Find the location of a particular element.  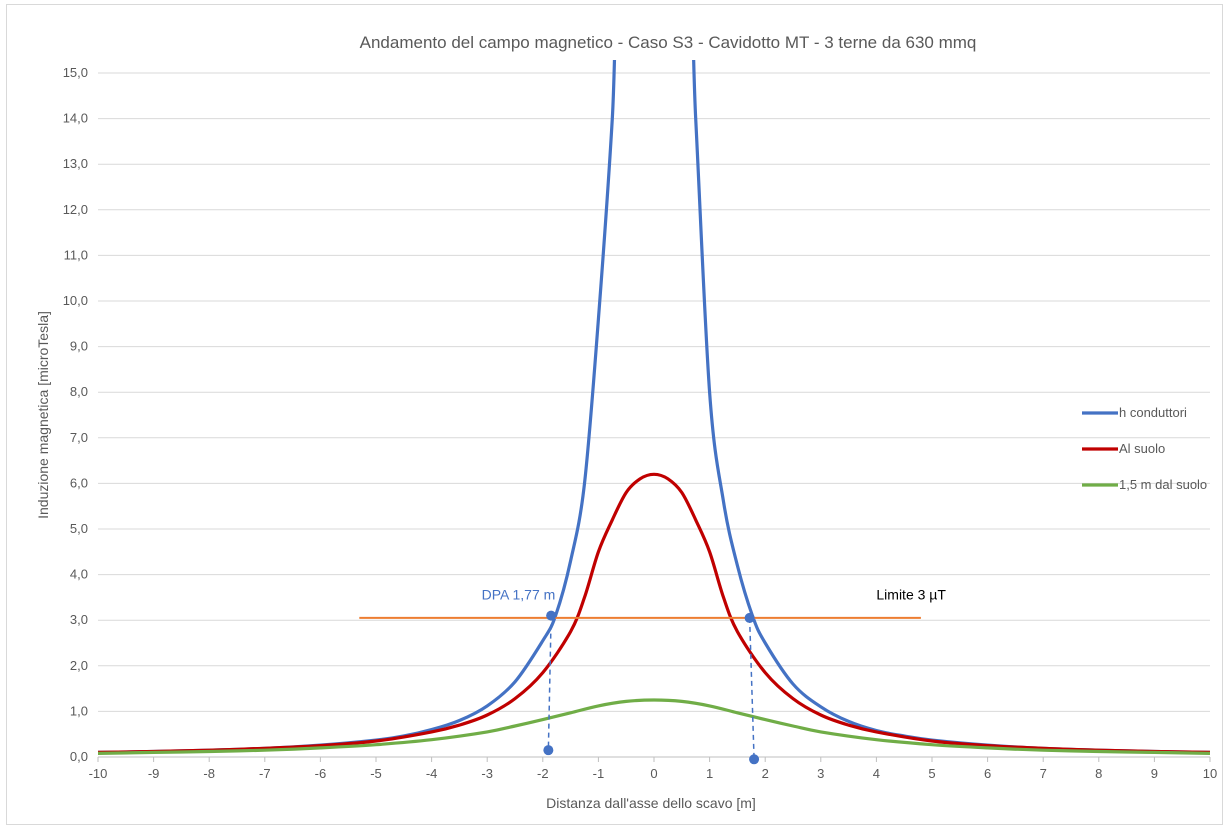

x-tick-label: 0 is located at coordinates (653, 773).